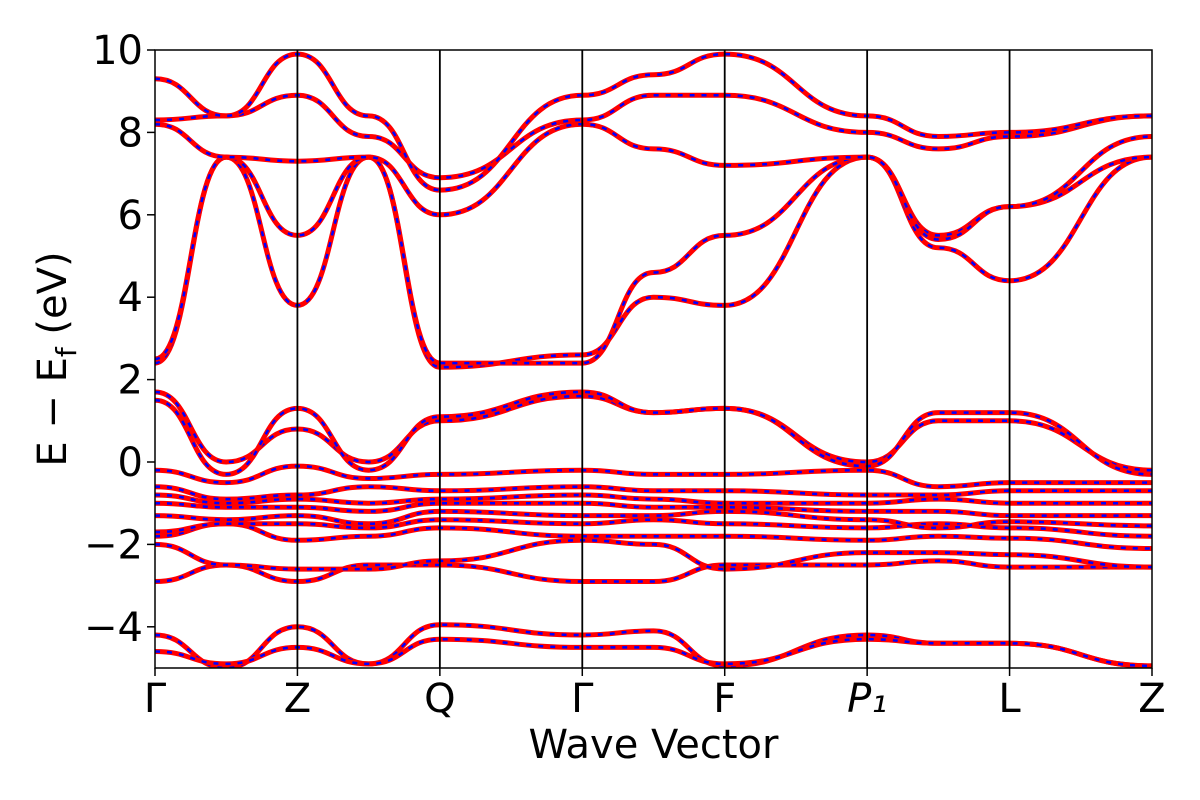  I want to click on x-tick-label-2: Q, so click(439, 699).